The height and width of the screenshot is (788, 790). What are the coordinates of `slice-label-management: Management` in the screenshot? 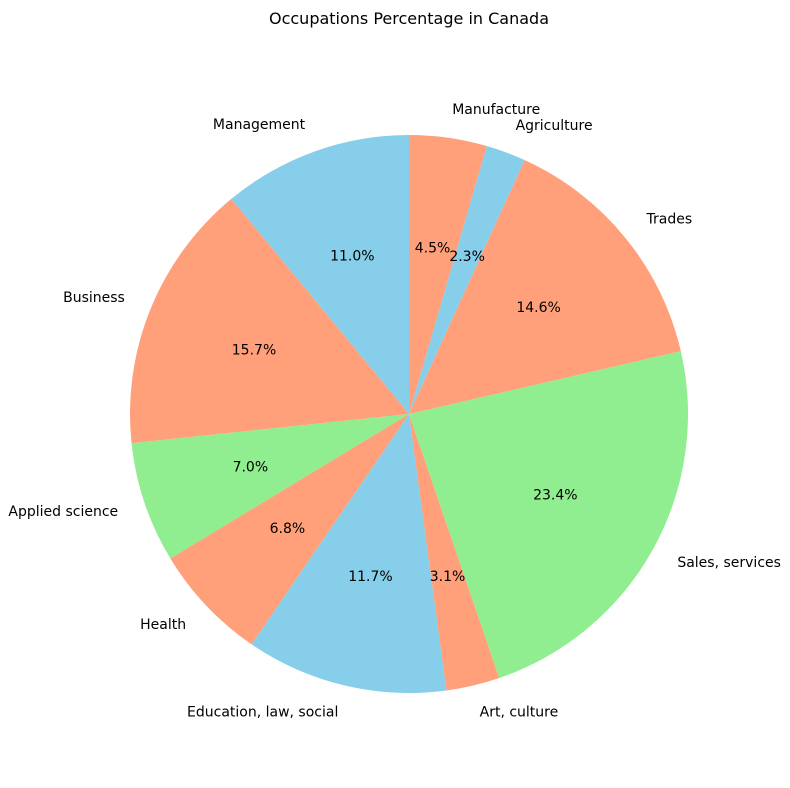 It's located at (259, 125).